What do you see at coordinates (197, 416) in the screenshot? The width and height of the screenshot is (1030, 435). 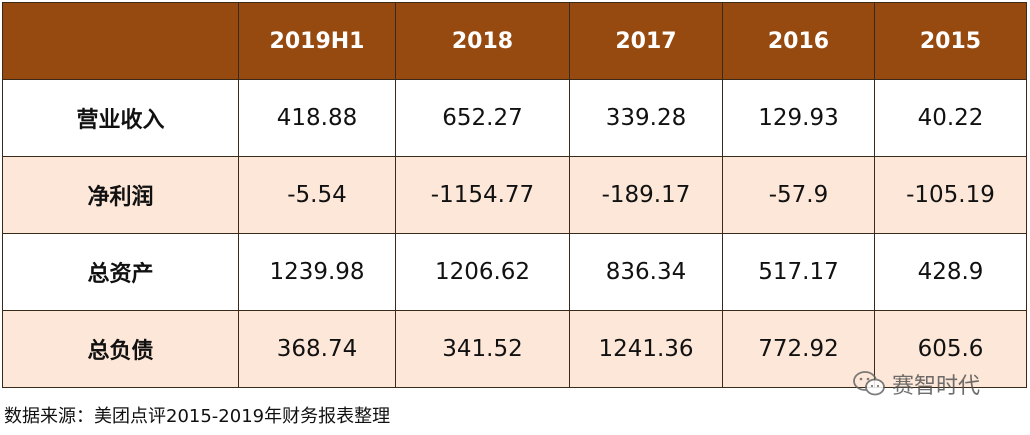 I see `source-note: 数据来源：美团点评2015-2019年财务报表整理` at bounding box center [197, 416].